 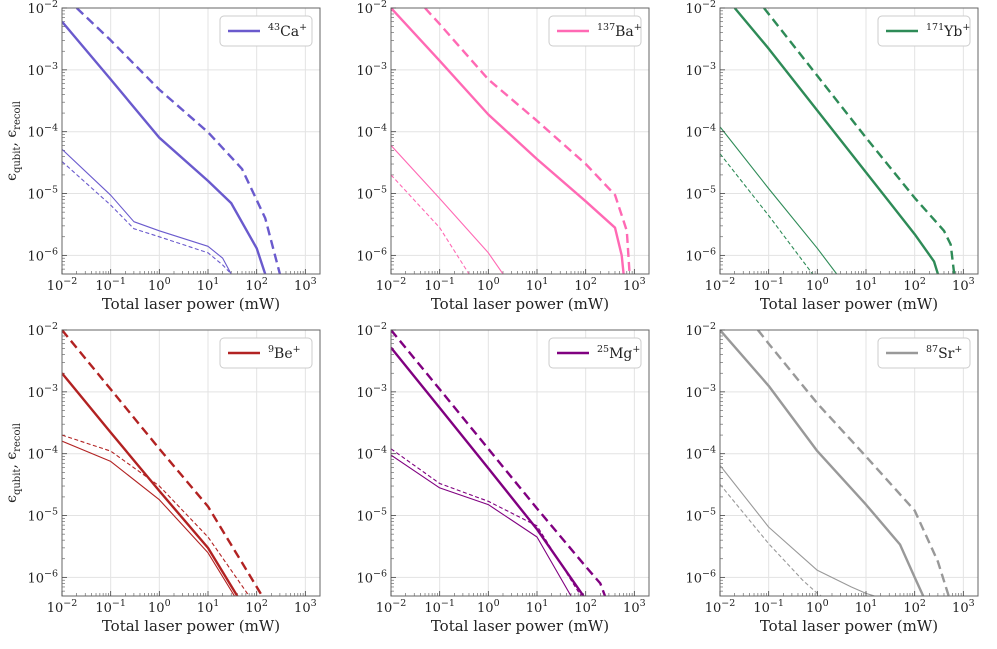 I want to click on legend-label: 25Mg+, so click(x=618, y=353).